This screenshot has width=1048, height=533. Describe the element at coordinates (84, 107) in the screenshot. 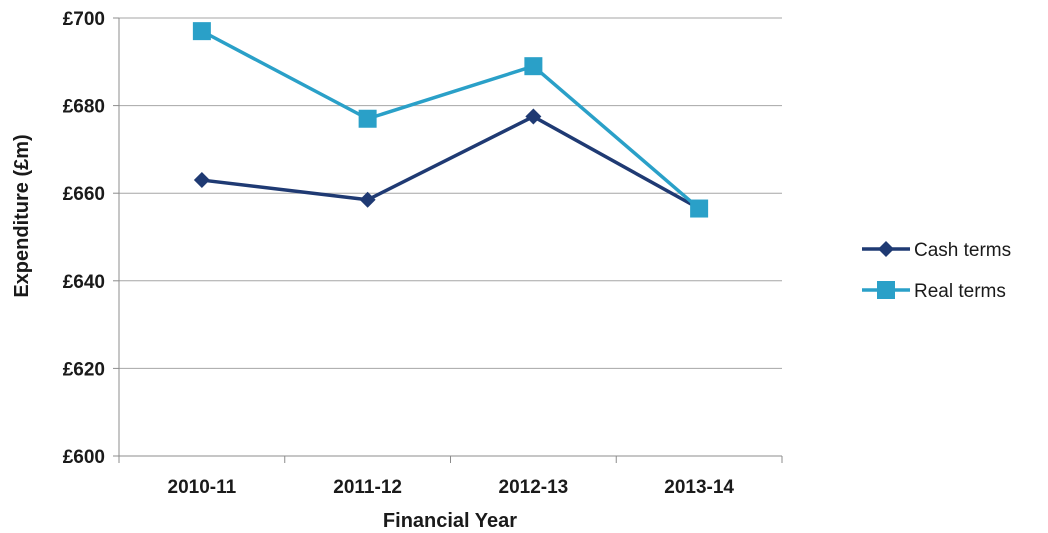

I see `y-tick-label: £680` at that location.